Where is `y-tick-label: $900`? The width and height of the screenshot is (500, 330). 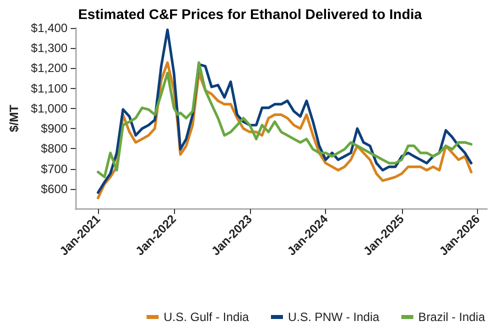 y-tick-label: $900 is located at coordinates (54, 129).